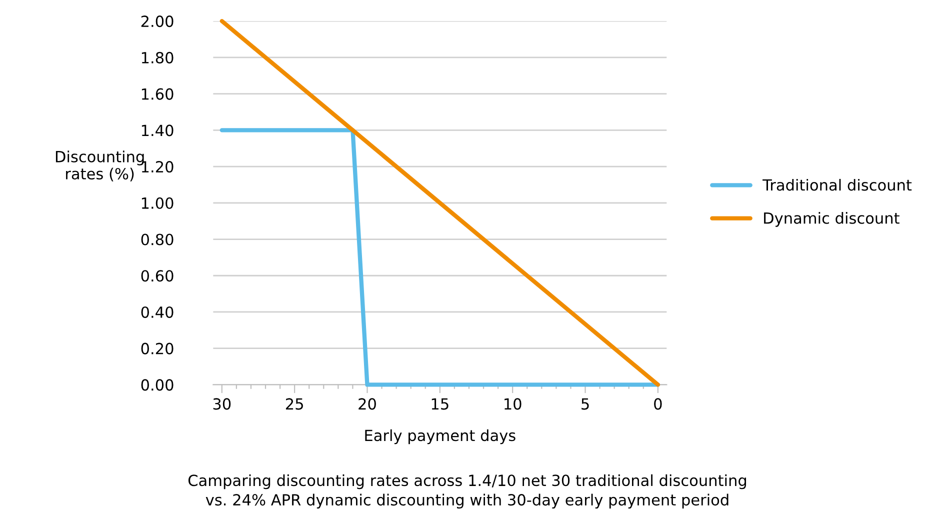 The height and width of the screenshot is (527, 935). I want to click on x-tick-label: 10, so click(513, 404).